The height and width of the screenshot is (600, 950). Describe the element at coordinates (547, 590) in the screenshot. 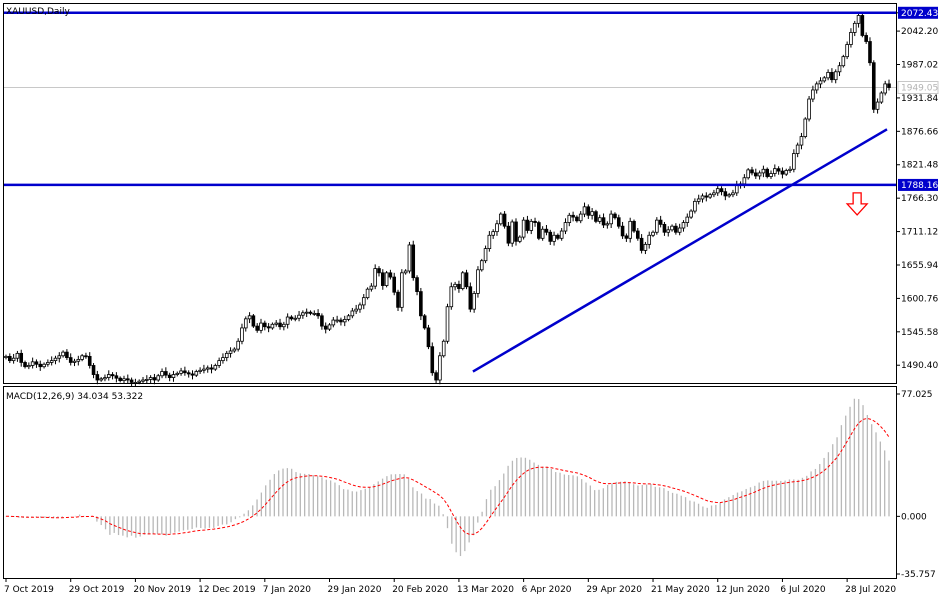

I see `x-tick-label: 6 Apr 2020` at that location.